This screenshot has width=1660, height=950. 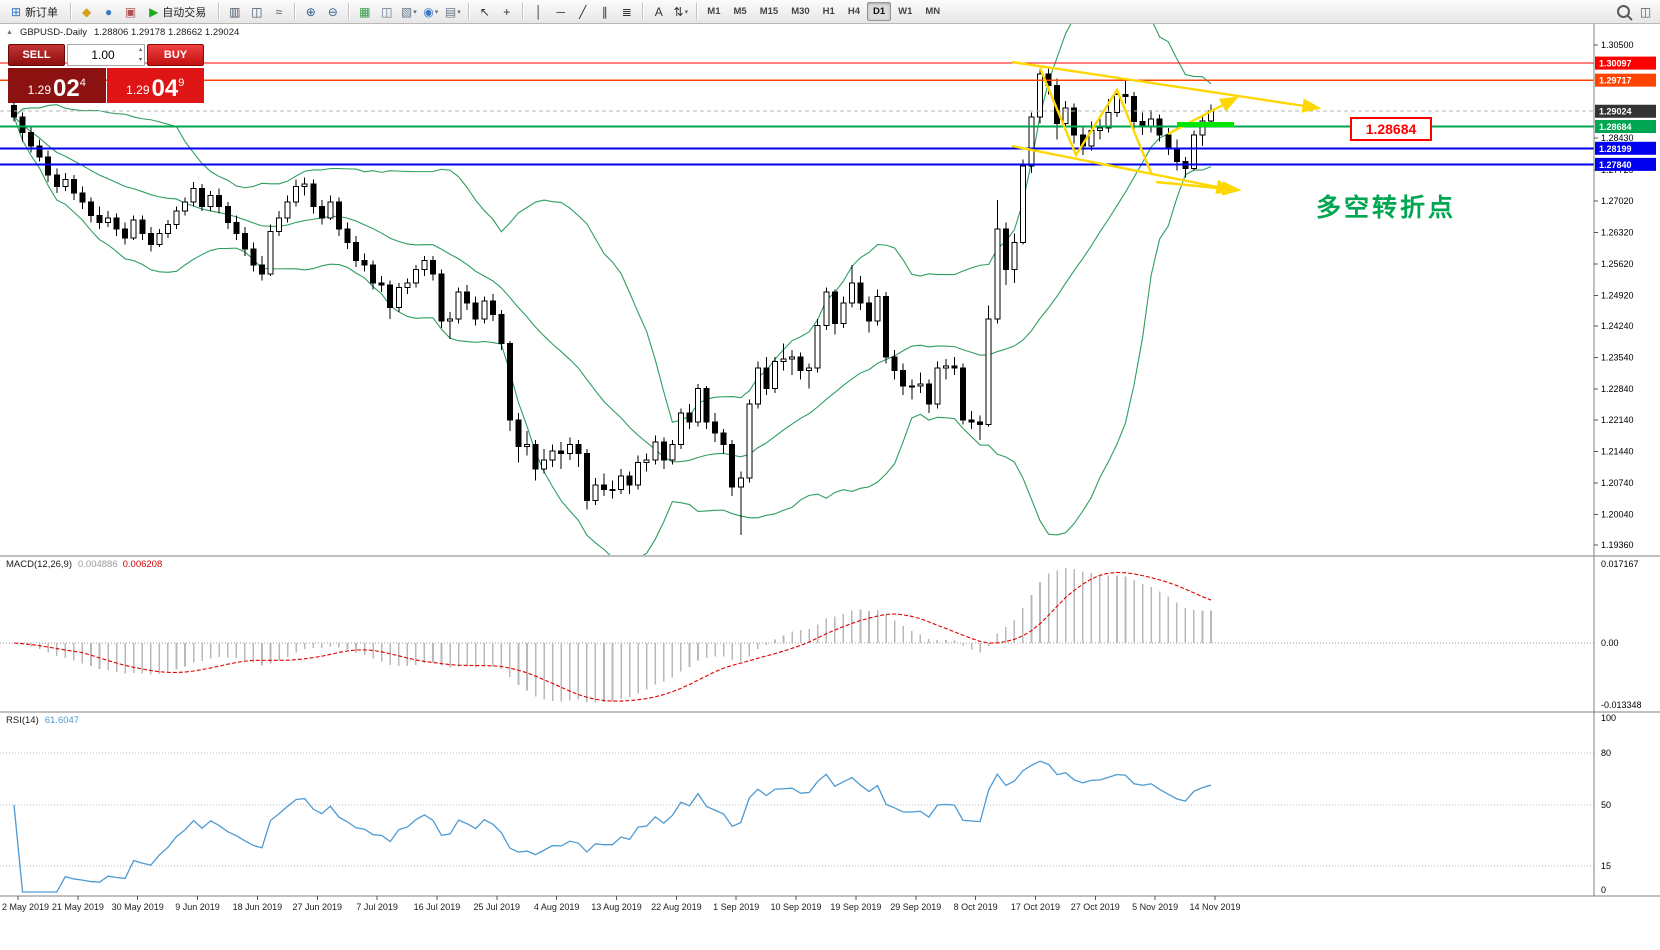 What do you see at coordinates (39, 90) in the screenshot?
I see `sell-price-big-figure: 1.29` at bounding box center [39, 90].